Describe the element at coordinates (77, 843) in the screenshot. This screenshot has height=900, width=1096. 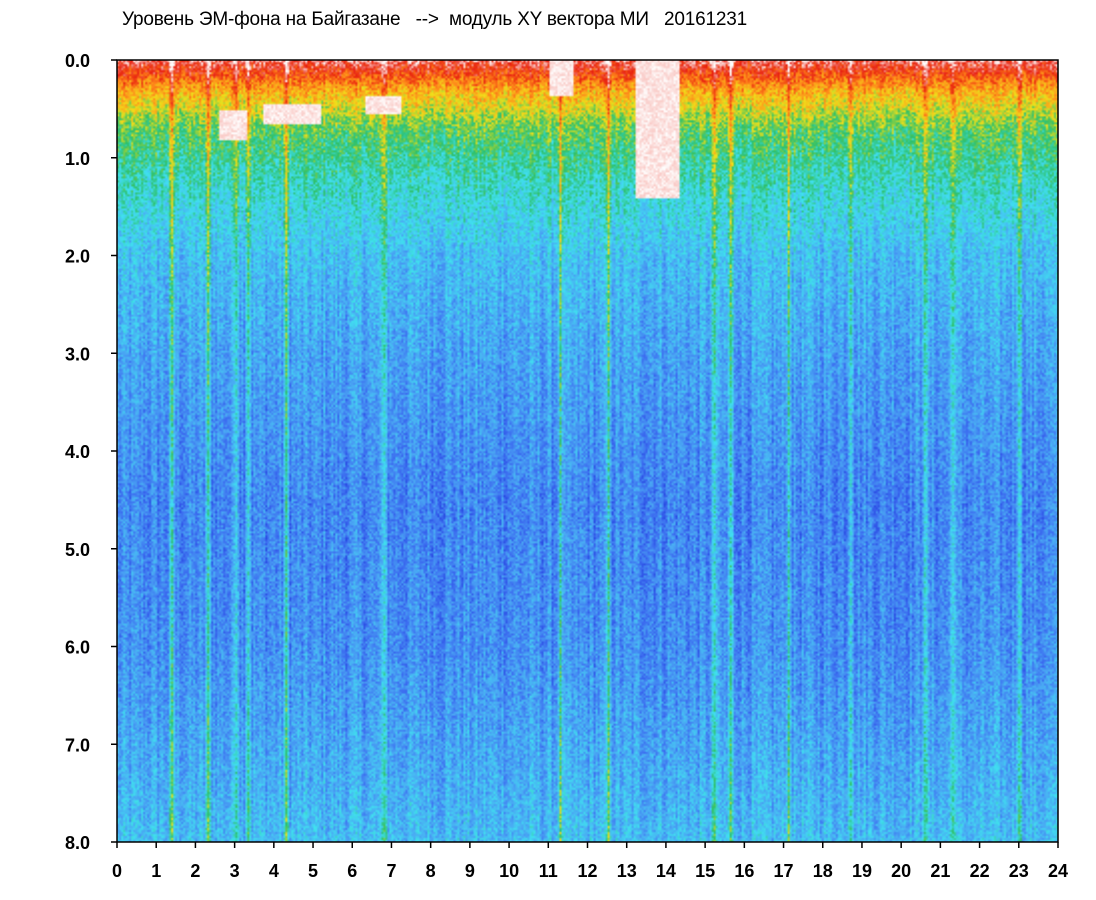
I see `y-tick-label: 8.0` at that location.